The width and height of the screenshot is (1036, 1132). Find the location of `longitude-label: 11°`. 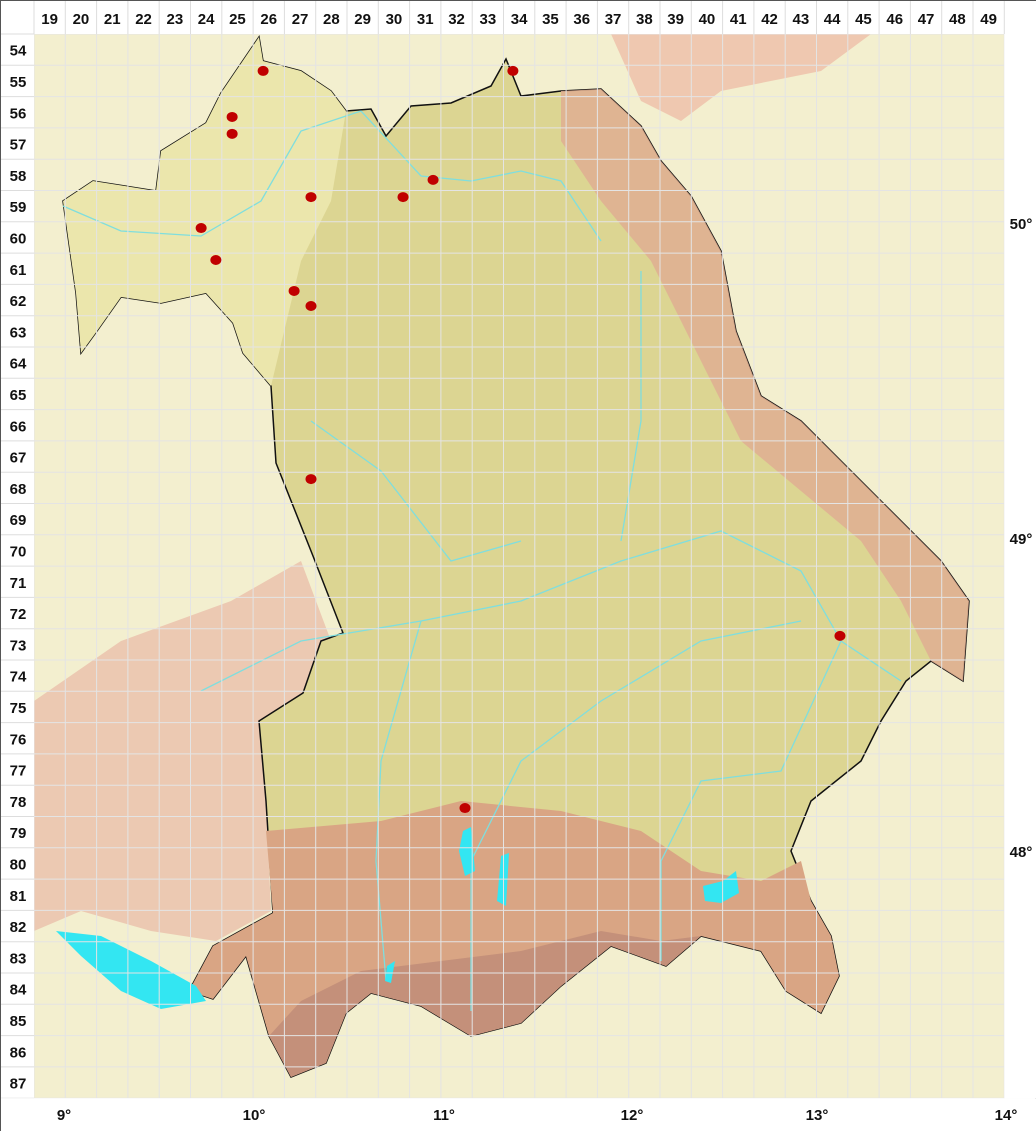

longitude-label: 11° is located at coordinates (444, 1115).